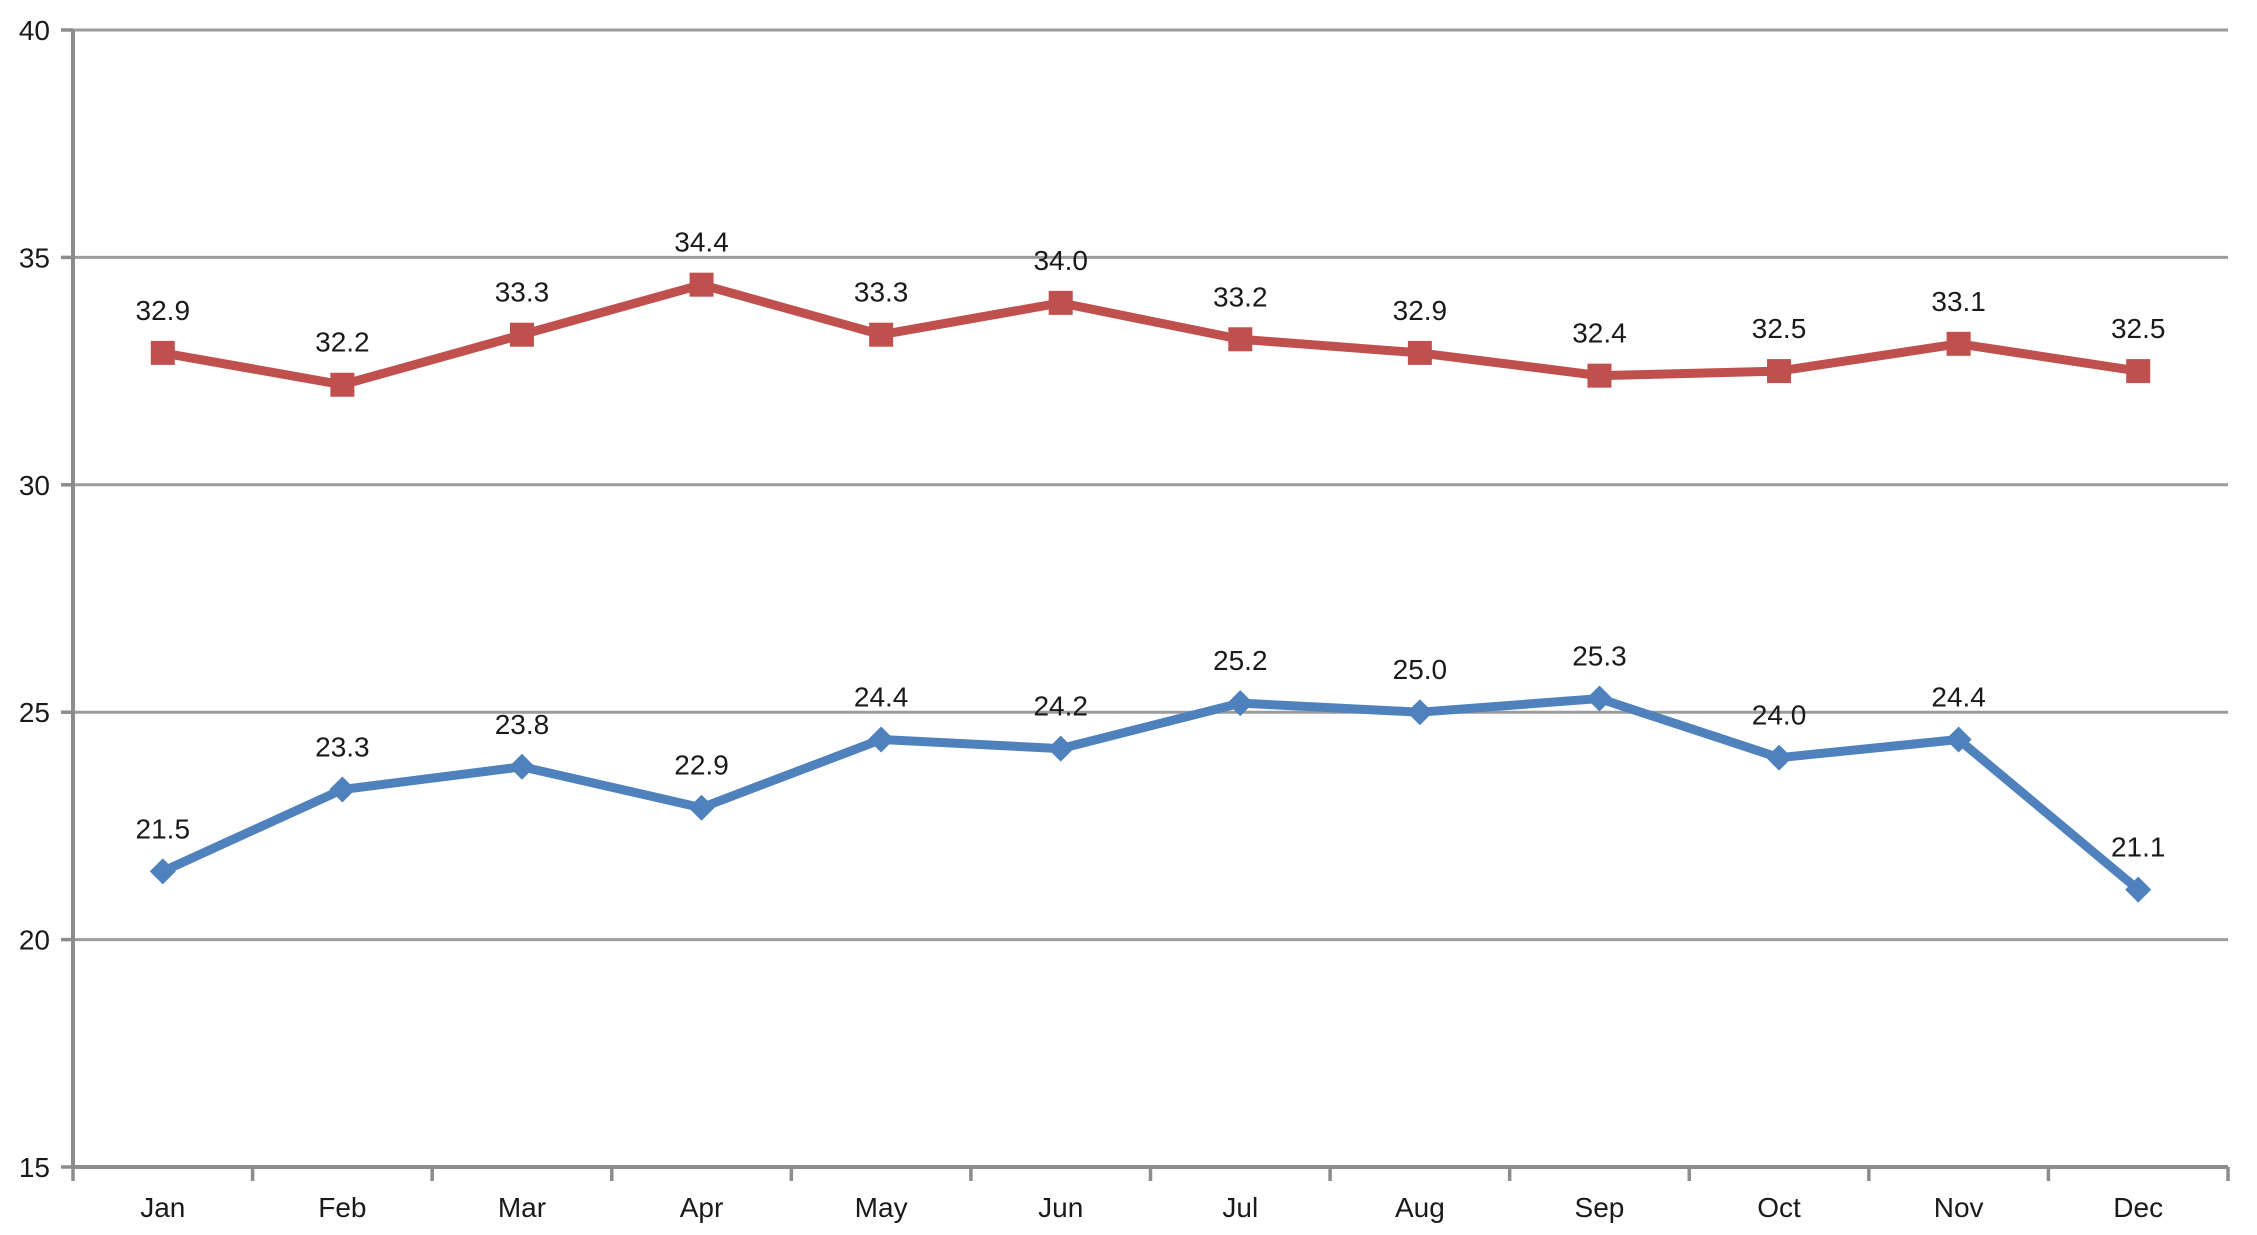  What do you see at coordinates (342, 789) in the screenshot?
I see `blue-series-marker-feb` at bounding box center [342, 789].